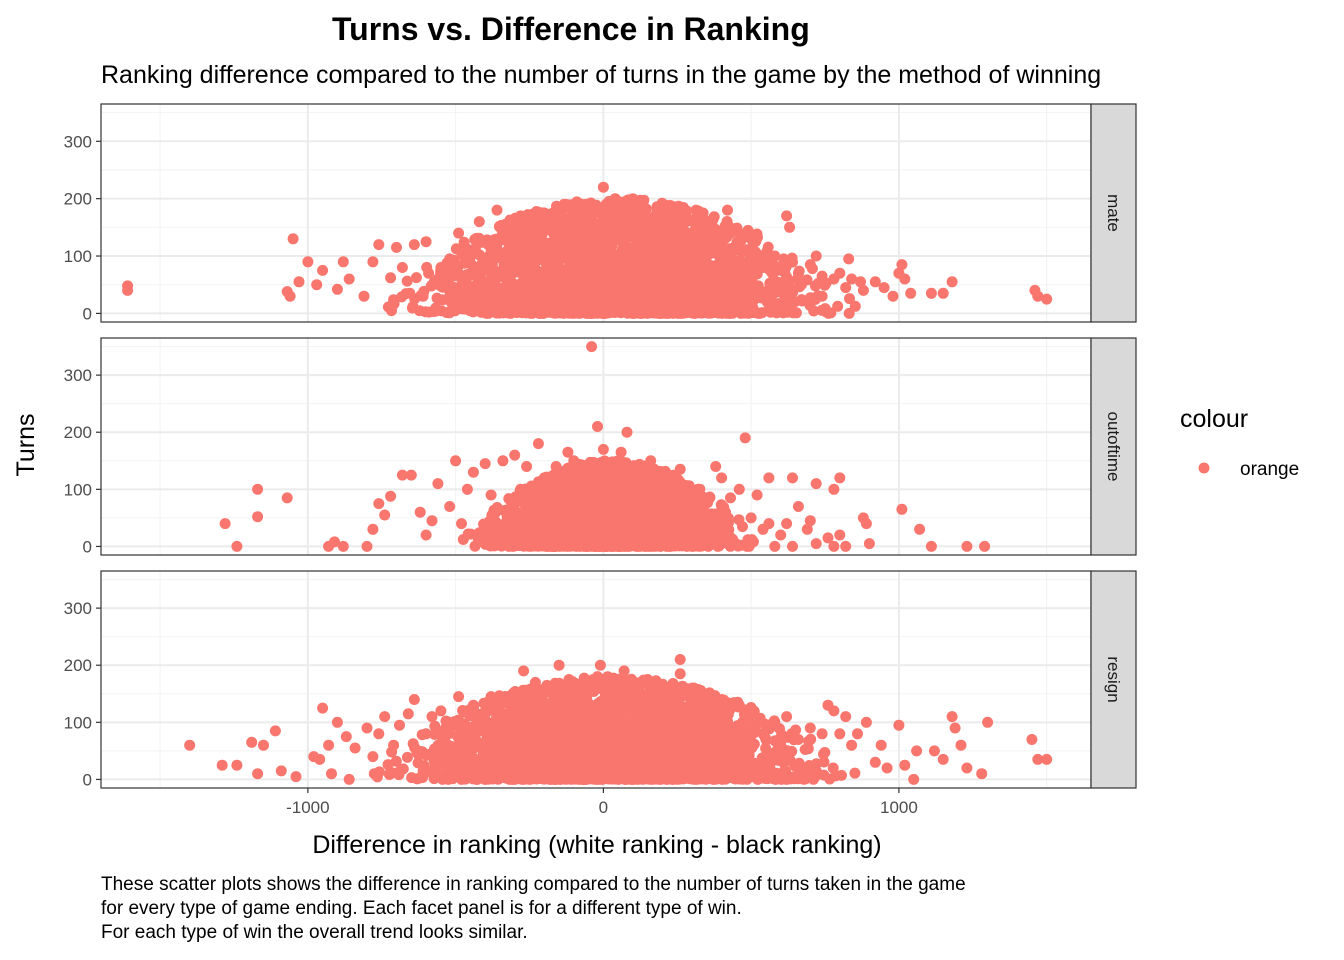 The image size is (1344, 960). Describe the element at coordinates (78, 199) in the screenshot. I see `y-tick-label: 200` at that location.